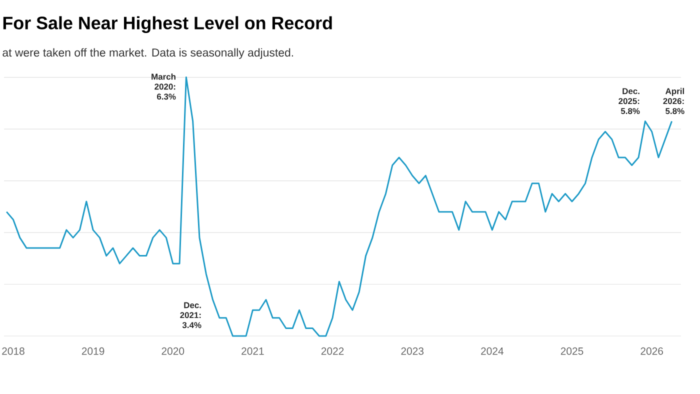  I want to click on x-tick-label: 2019, so click(93, 351).